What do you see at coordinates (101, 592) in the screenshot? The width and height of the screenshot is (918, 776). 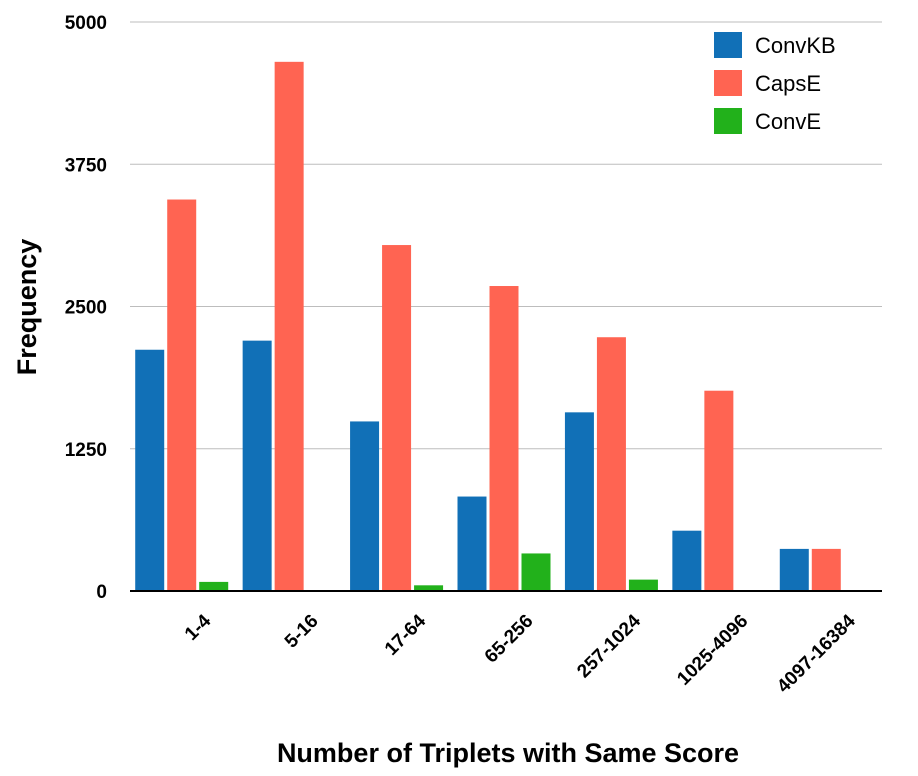 I see `y-tick-label: 0` at bounding box center [101, 592].